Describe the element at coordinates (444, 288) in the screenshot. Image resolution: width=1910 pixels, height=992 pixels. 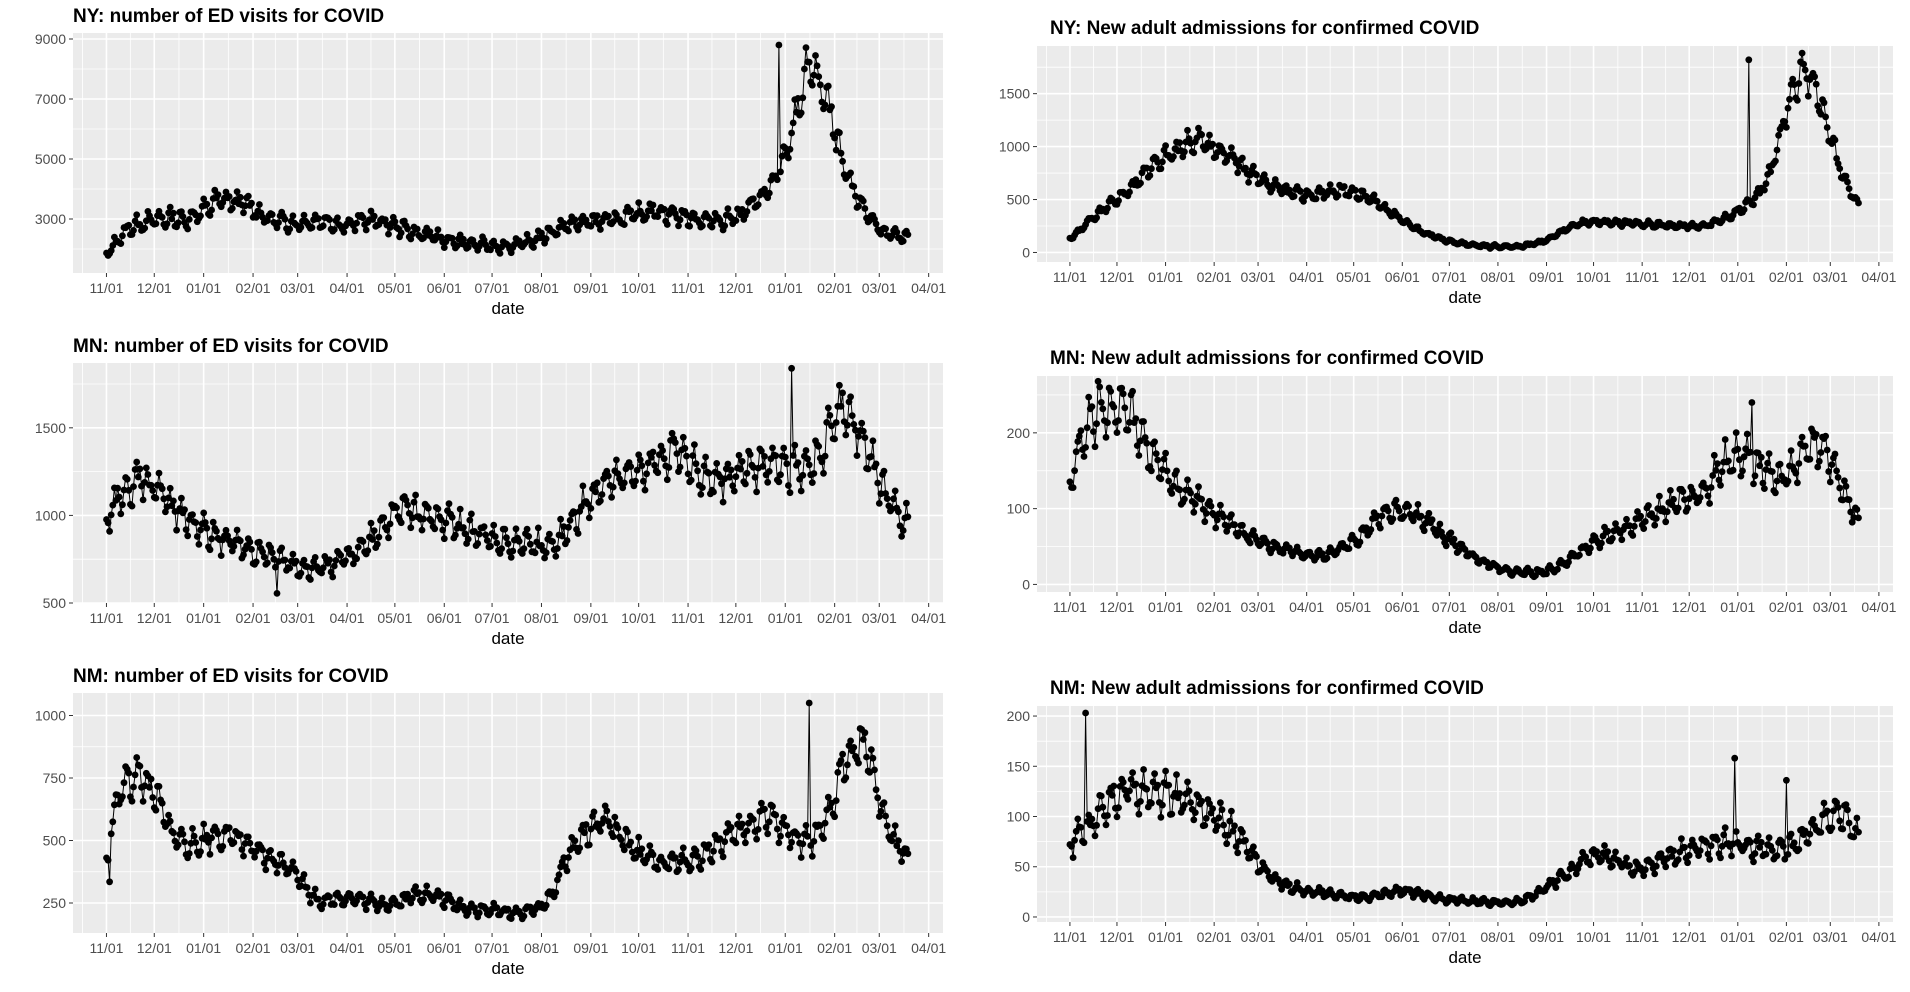
I see `x-tick-label: 06/01` at that location.